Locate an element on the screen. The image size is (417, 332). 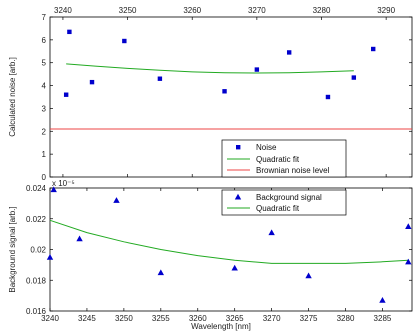
legend-signal-label: Background signal is located at coordinates (289, 197).